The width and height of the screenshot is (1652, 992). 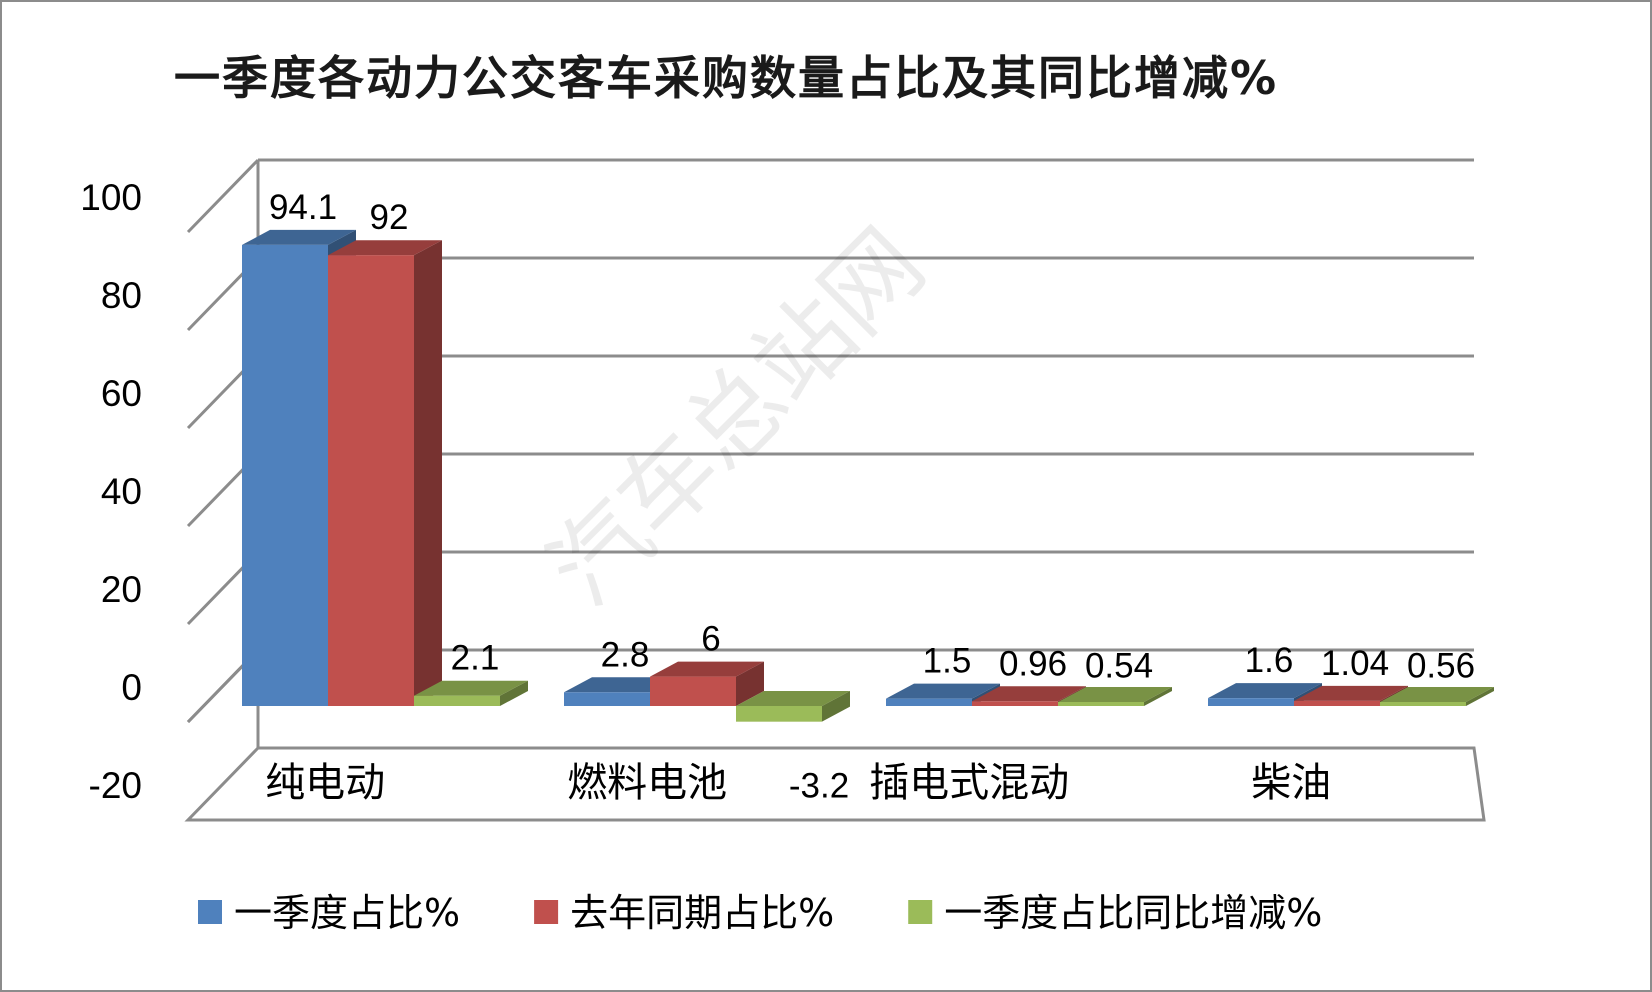 I want to click on gridline-diagonal, so click(x=223, y=196).